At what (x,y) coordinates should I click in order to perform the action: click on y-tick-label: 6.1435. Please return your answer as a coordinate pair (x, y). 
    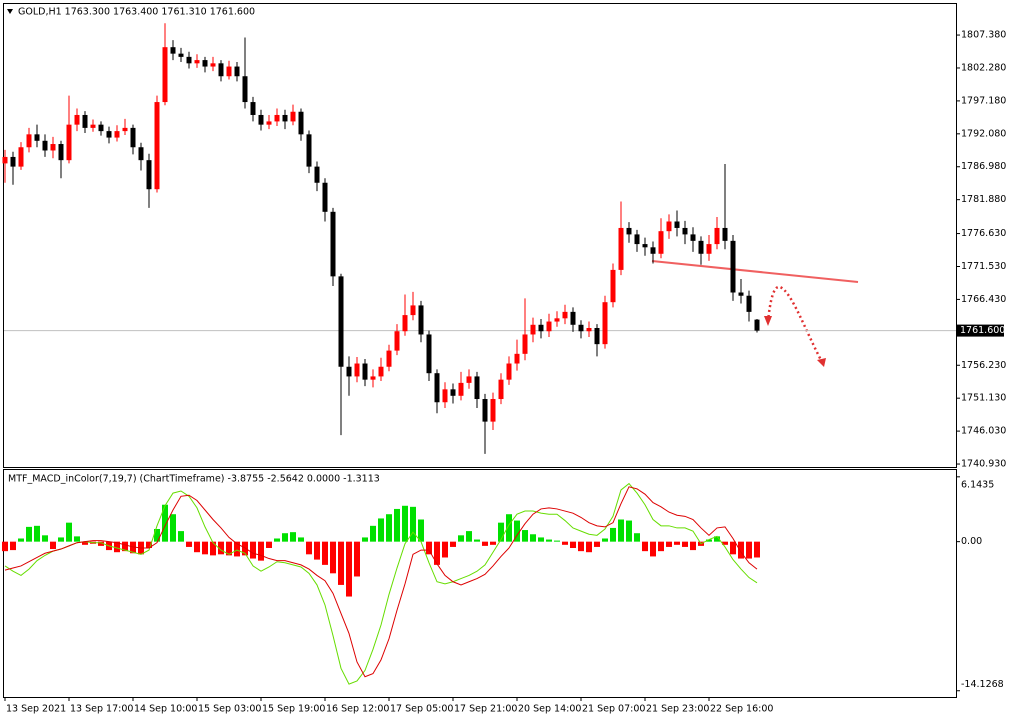
    Looking at the image, I should click on (977, 484).